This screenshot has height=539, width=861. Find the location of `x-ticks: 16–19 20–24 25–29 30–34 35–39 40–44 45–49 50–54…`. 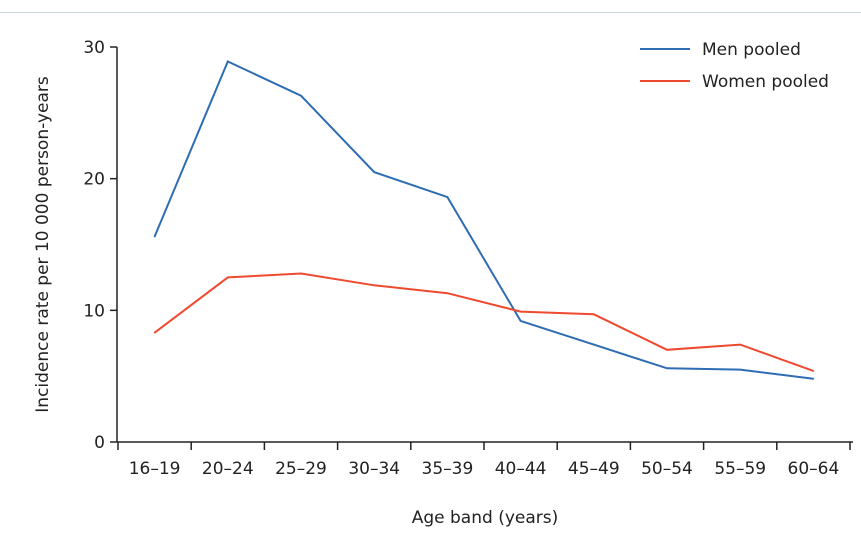

x-ticks: 16–19 20–24 25–29 30–34 35–39 40–44 45–49 50–54… is located at coordinates (484, 460).